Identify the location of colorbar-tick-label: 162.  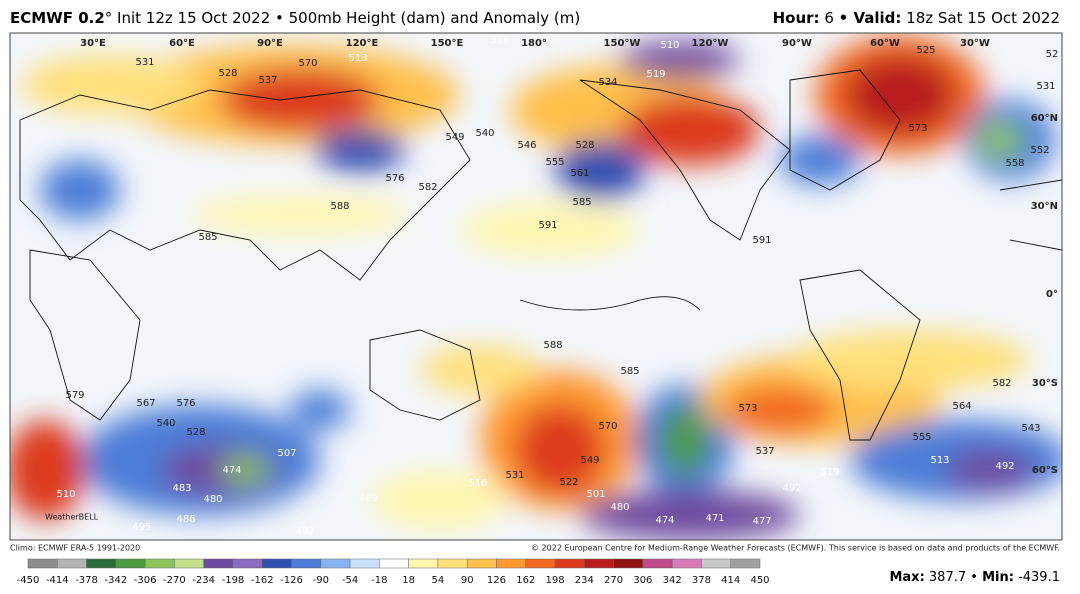
(525, 580).